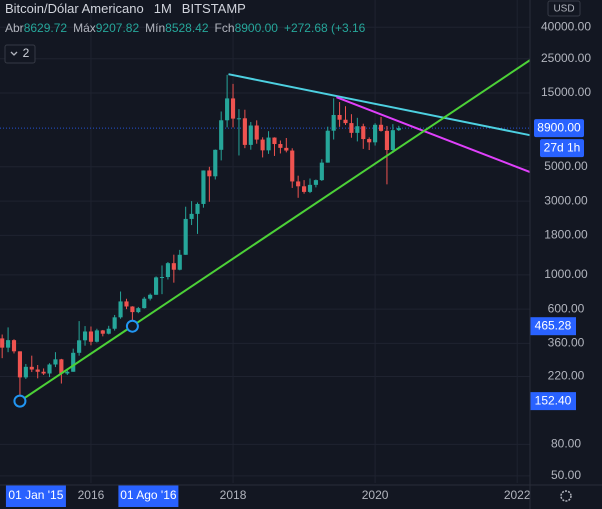  I want to click on ohlc-value: 8629.72, so click(46, 28).